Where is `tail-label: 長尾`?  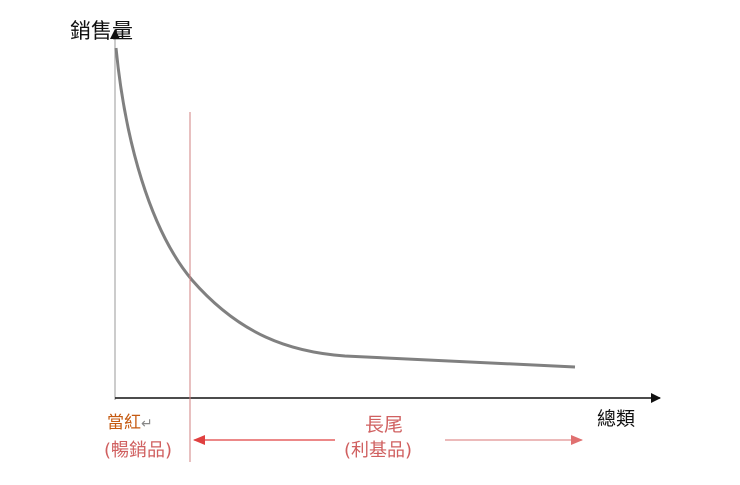
tail-label: 長尾 is located at coordinates (384, 425).